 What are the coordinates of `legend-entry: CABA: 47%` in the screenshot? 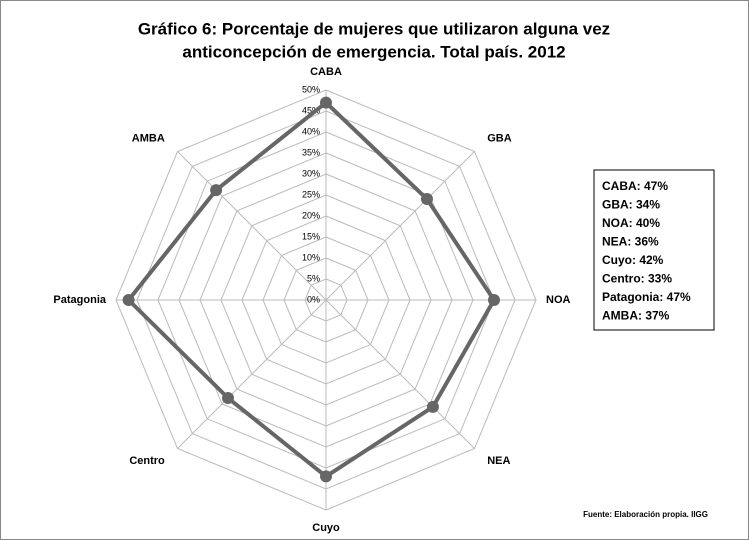 It's located at (635, 186).